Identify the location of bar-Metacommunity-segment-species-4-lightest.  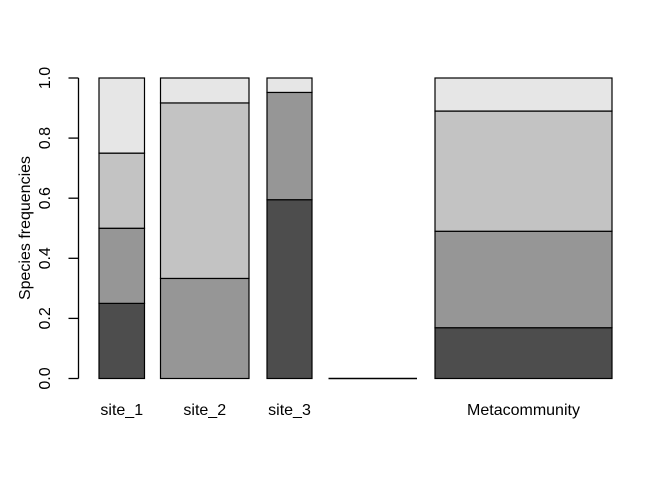
(523, 94).